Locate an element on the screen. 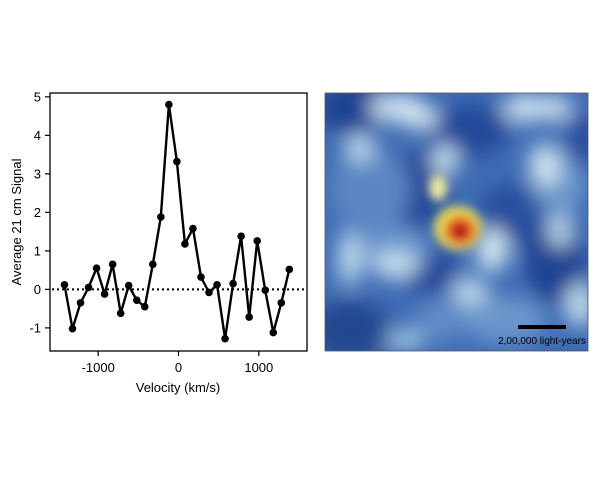 The height and width of the screenshot is (500, 600). y-tick-label: 4 is located at coordinates (37, 135).